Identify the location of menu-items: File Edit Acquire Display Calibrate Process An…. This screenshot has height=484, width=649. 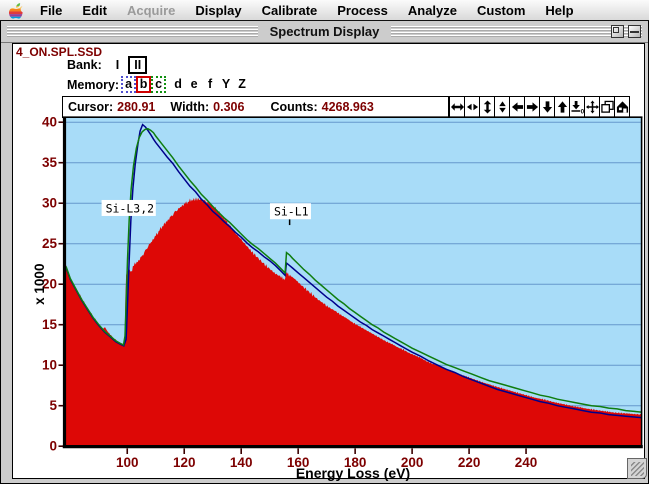
(307, 10).